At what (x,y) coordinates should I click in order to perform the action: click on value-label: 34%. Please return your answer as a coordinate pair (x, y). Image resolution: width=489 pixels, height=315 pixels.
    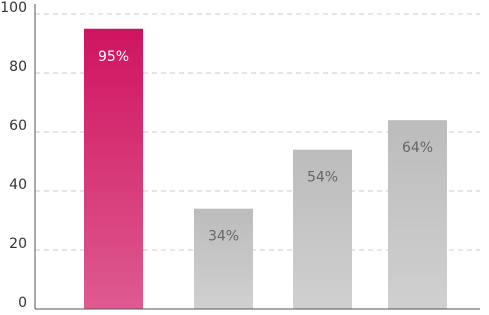
    Looking at the image, I should click on (223, 237).